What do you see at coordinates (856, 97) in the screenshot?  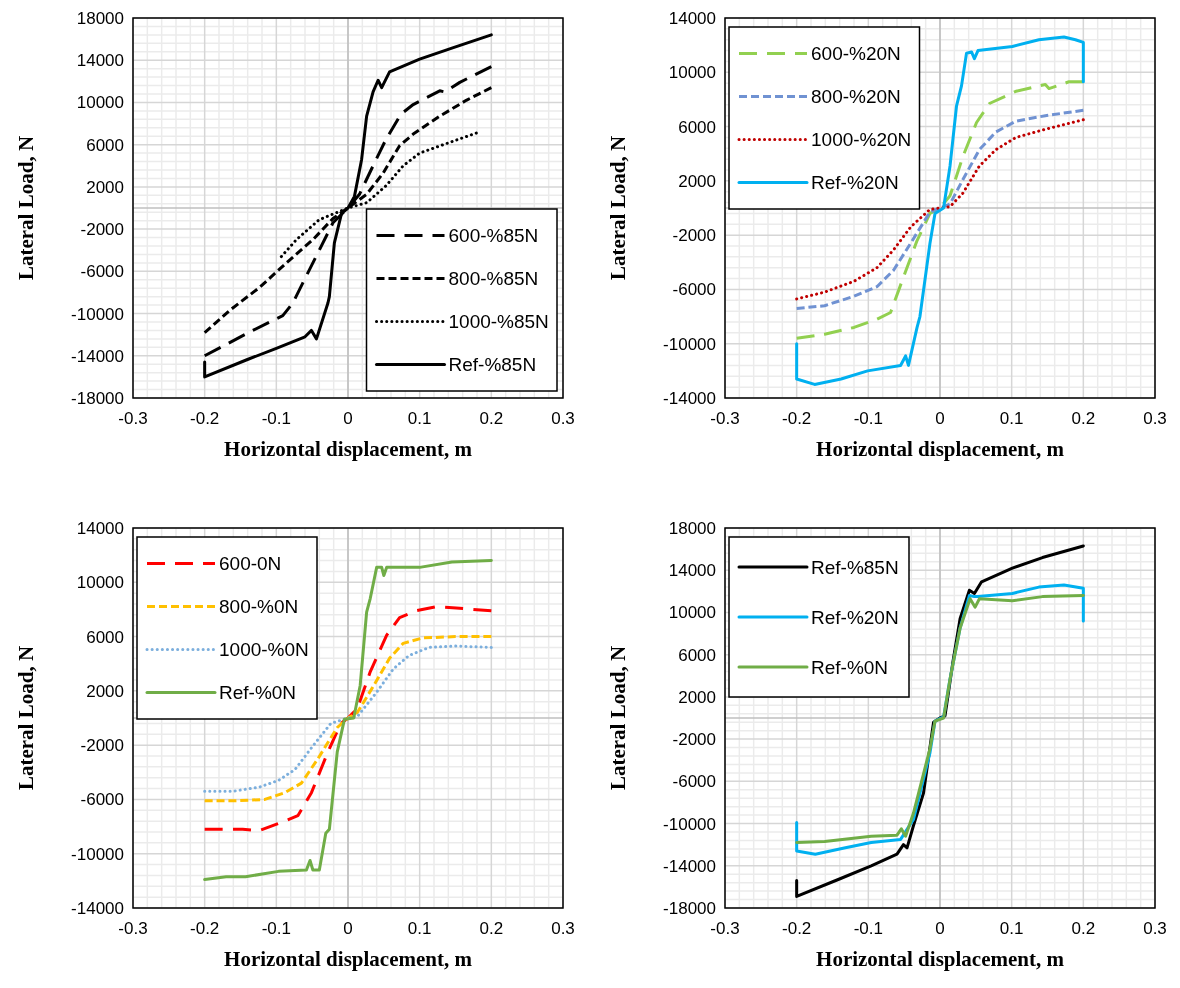 I see `legend-label: 800-%20N` at bounding box center [856, 97].